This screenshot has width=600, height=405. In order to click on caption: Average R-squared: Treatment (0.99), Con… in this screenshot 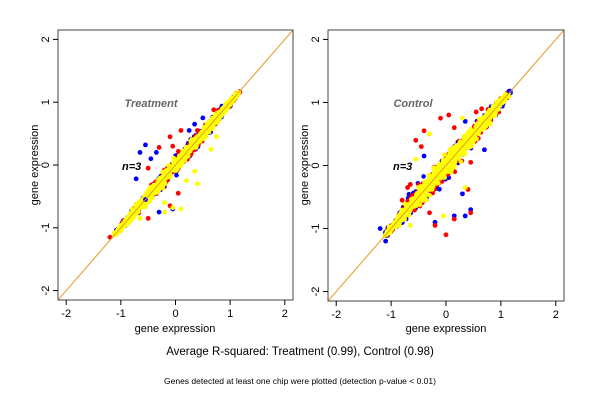, I will do `click(300, 352)`.